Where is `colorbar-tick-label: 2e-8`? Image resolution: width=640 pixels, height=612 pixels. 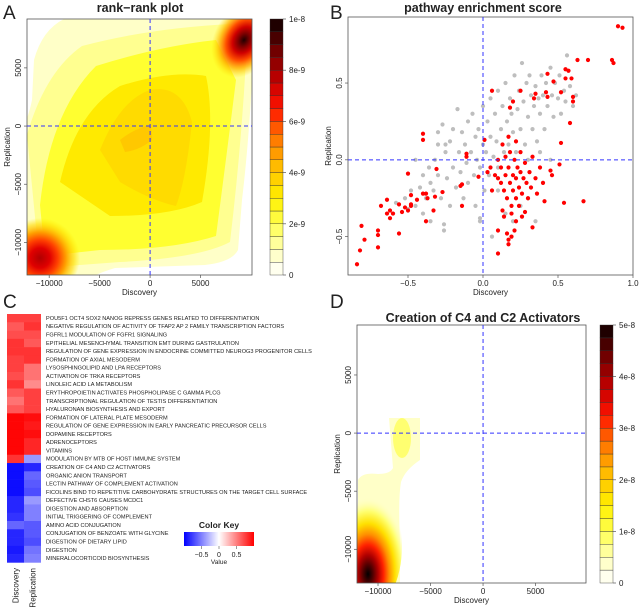 colorbar-tick-label: 2e-8 is located at coordinates (627, 480).